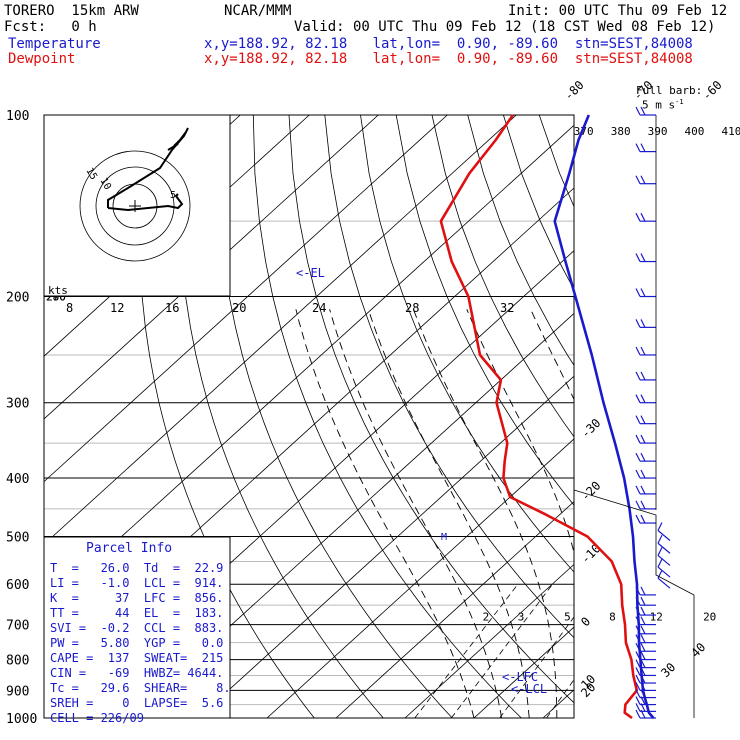 This screenshot has width=740, height=740. What do you see at coordinates (137, 658) in the screenshot?
I see `parcel-info-row: CAPE = 137 SWEAT= 215` at bounding box center [137, 658].